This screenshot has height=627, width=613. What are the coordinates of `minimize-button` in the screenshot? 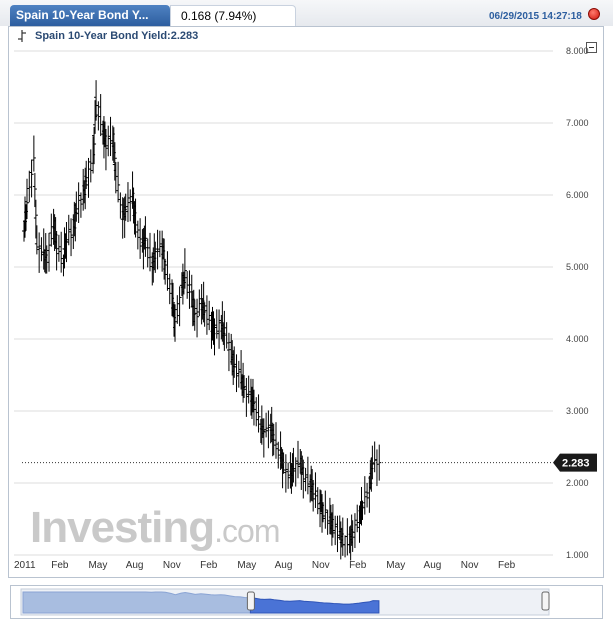 It's located at (591, 47).